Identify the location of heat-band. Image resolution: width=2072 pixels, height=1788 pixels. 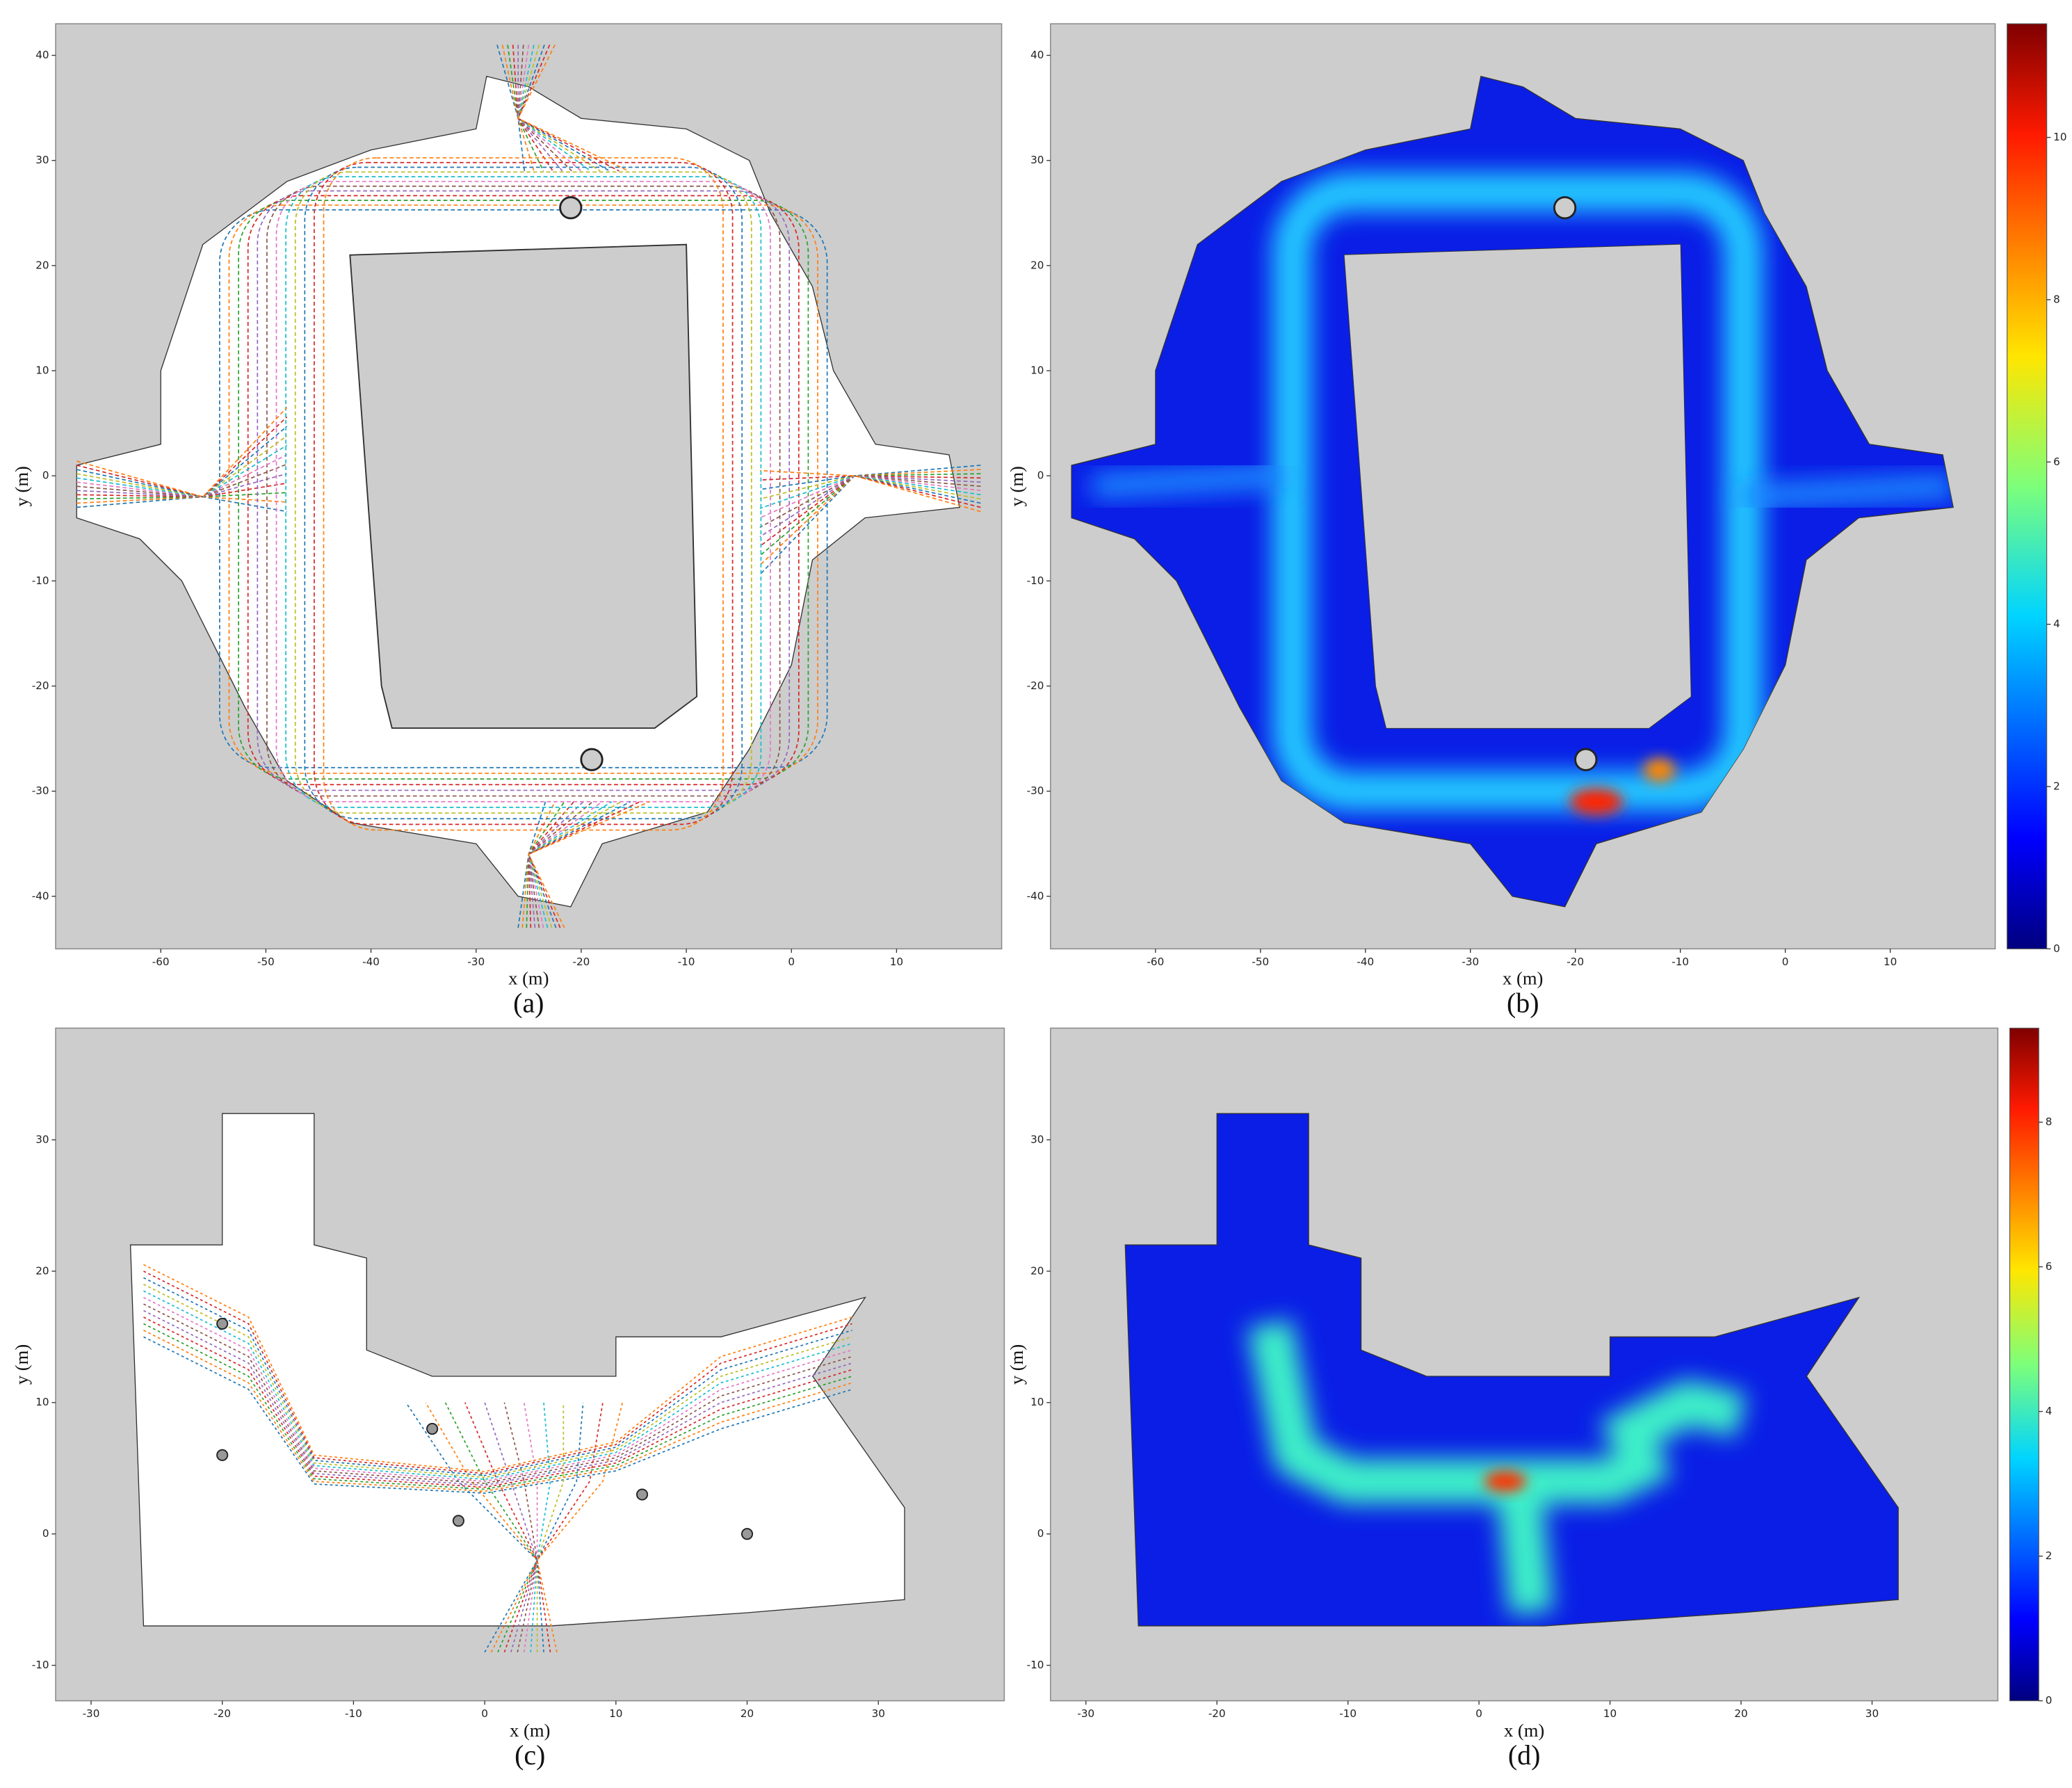
(1523, 486).